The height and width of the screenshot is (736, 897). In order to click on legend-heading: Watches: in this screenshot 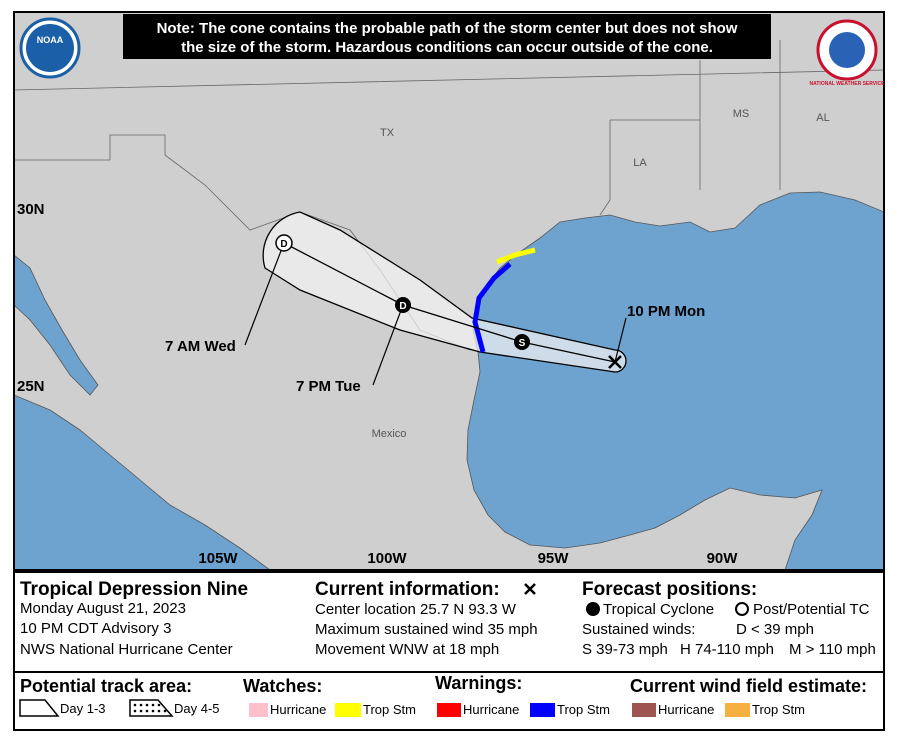, I will do `click(282, 686)`.